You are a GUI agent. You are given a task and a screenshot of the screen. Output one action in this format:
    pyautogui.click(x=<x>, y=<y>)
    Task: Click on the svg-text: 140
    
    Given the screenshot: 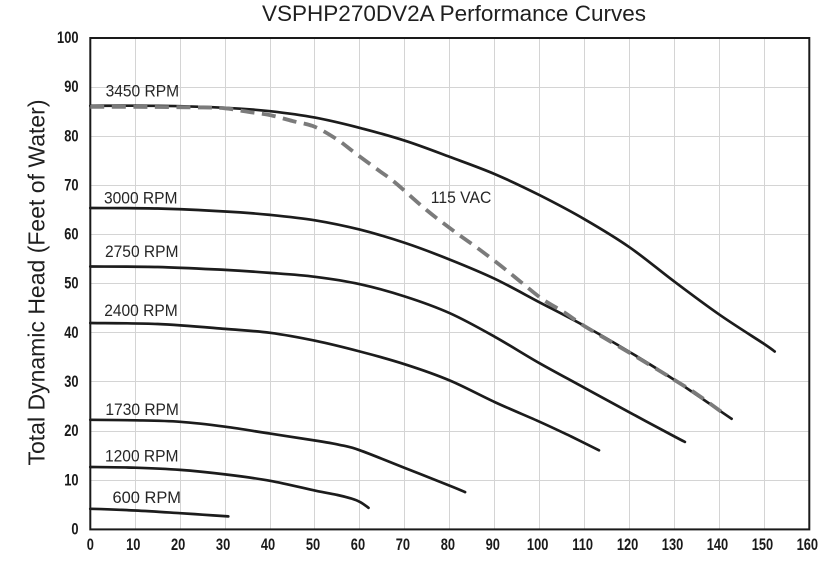 What is the action you would take?
    pyautogui.click(x=717, y=546)
    